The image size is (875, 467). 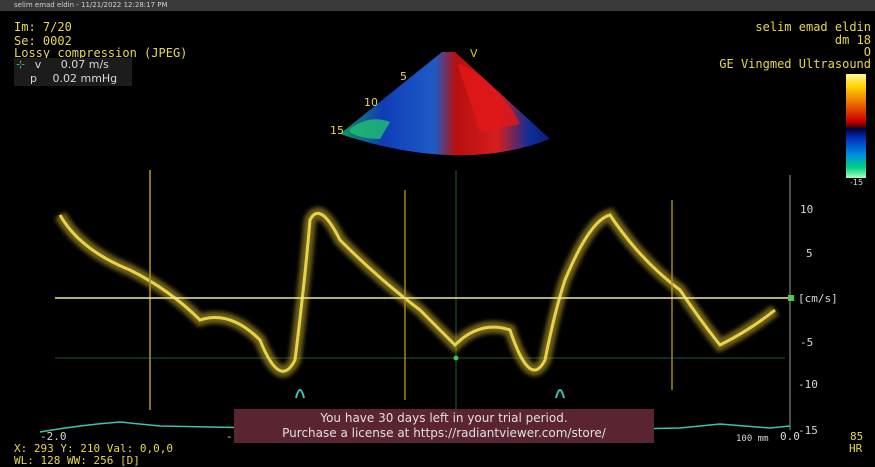 I want to click on device-label: GE Vingmed Ultrasound, so click(x=795, y=64).